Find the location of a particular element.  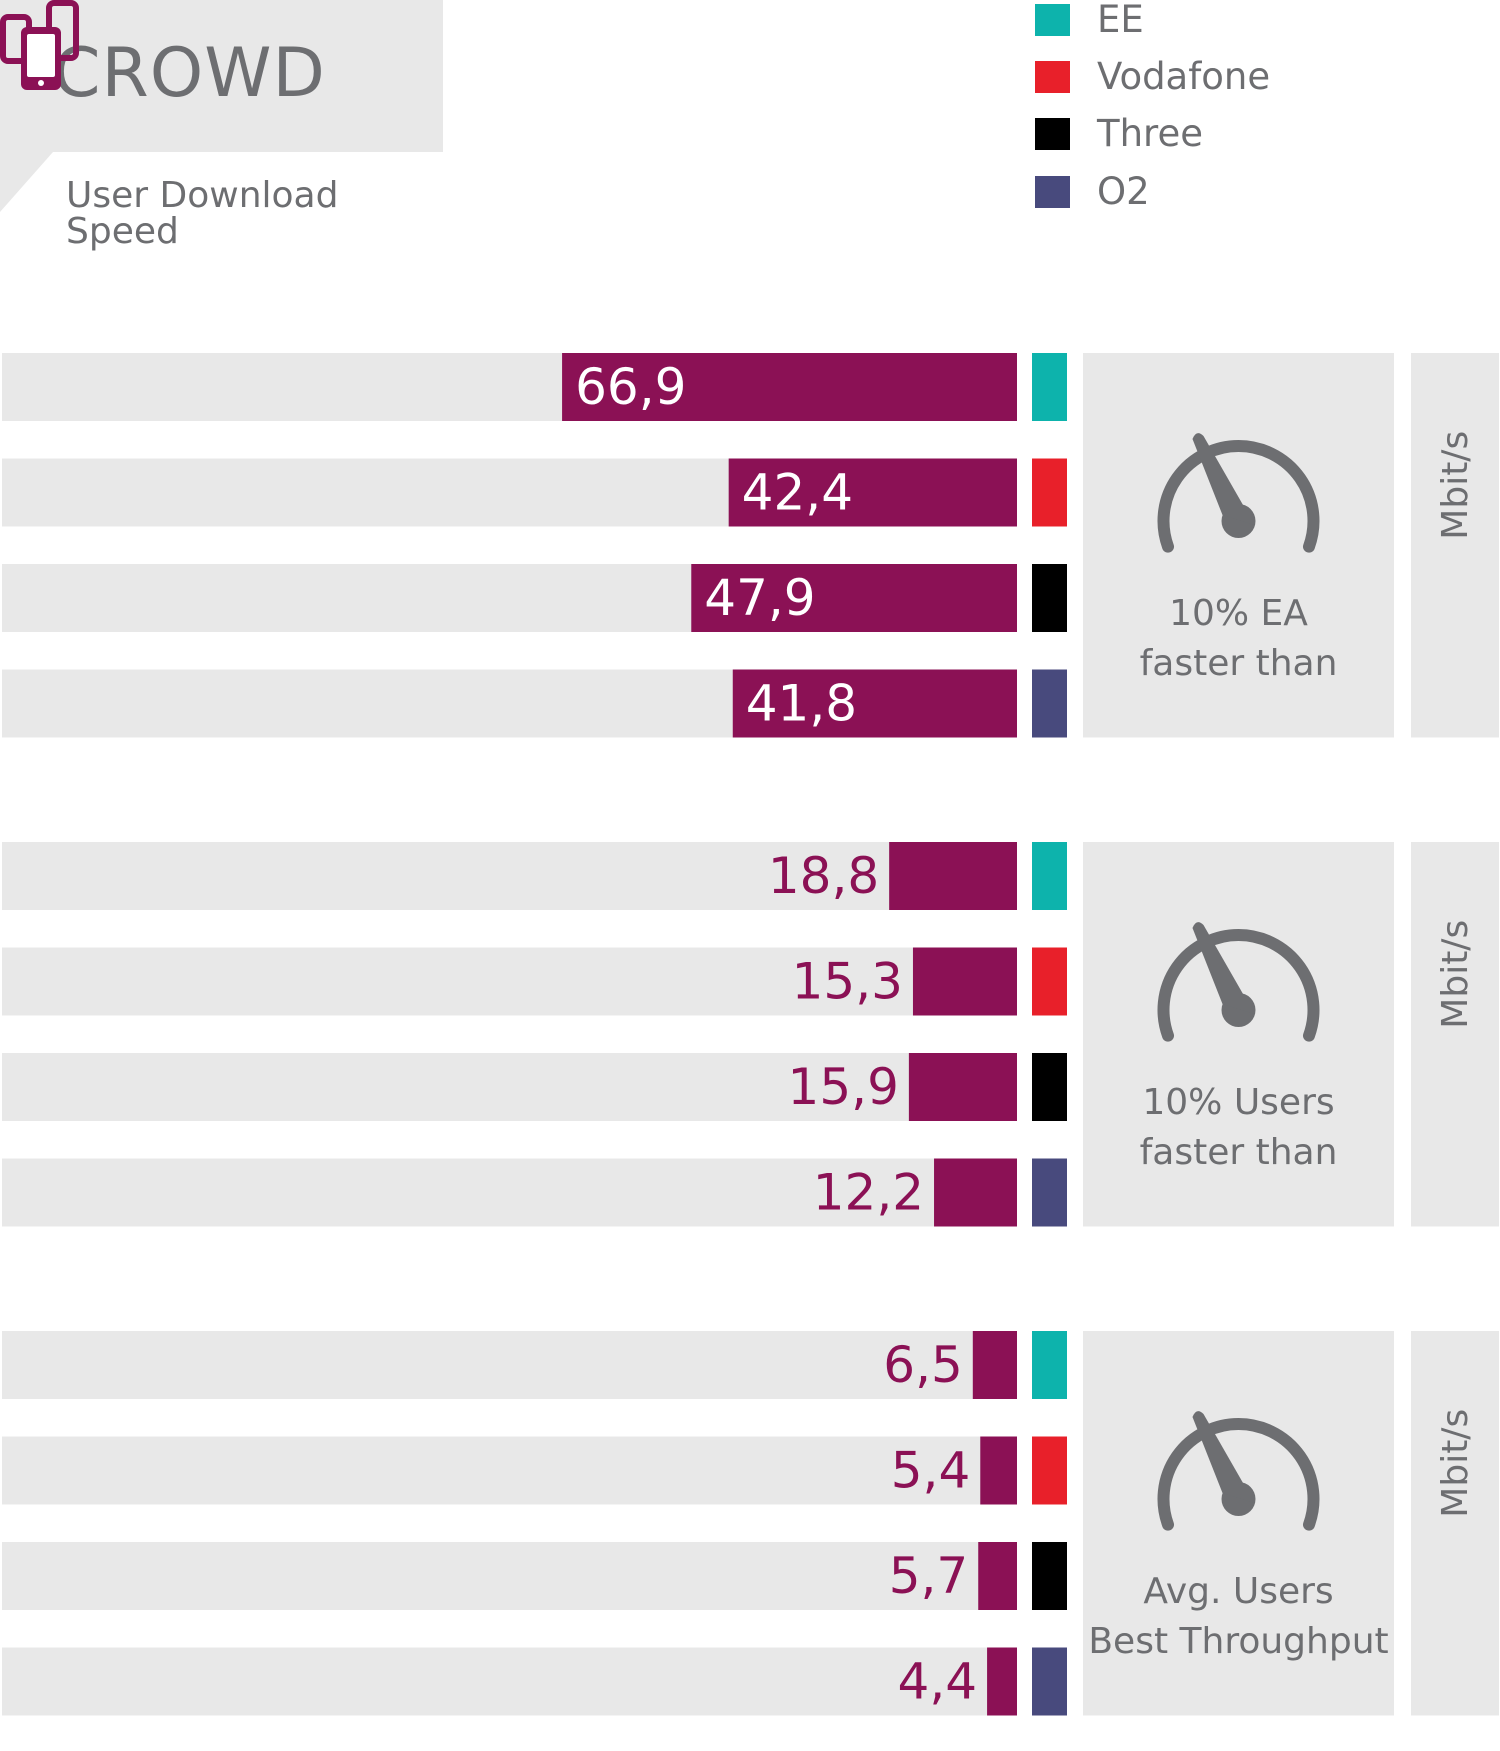

legend-swatch-three is located at coordinates (1052, 134).